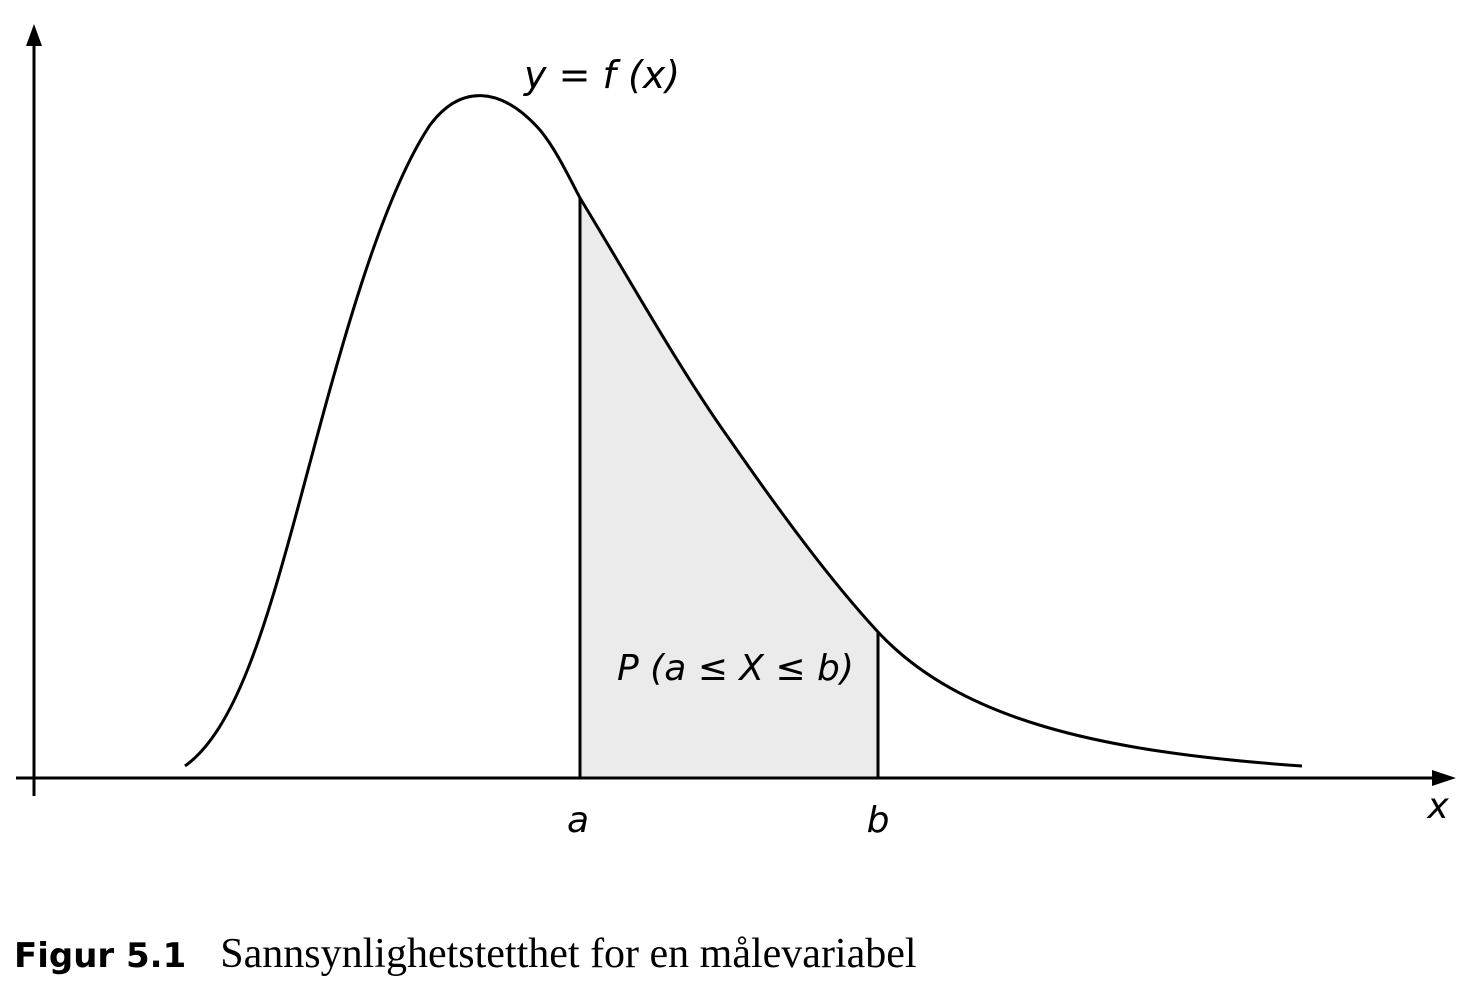 The height and width of the screenshot is (993, 1472). What do you see at coordinates (34, 35) in the screenshot?
I see `y-axis-arrowhead` at bounding box center [34, 35].